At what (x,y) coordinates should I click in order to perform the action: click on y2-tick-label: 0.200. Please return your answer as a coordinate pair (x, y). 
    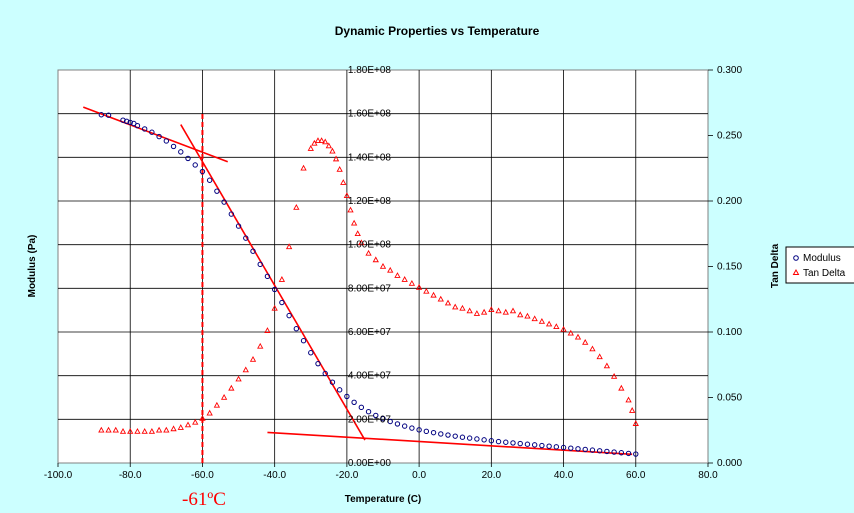
    Looking at the image, I should click on (729, 201).